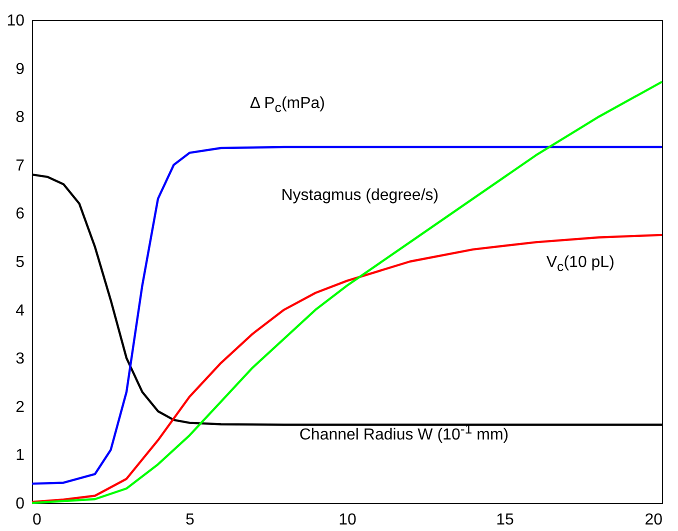 This screenshot has height=531, width=678. Describe the element at coordinates (360, 196) in the screenshot. I see `series-label: Nystagmus (degree/s)` at that location.